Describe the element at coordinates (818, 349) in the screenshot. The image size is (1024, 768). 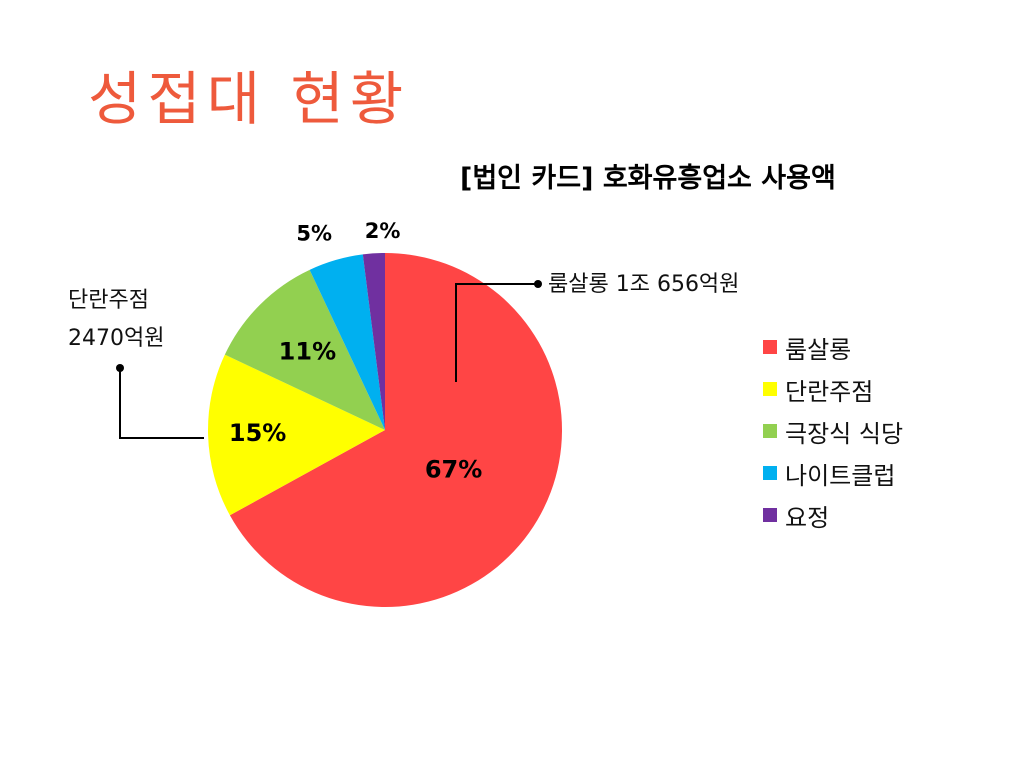
I see `legend-label: 룸살롱` at that location.